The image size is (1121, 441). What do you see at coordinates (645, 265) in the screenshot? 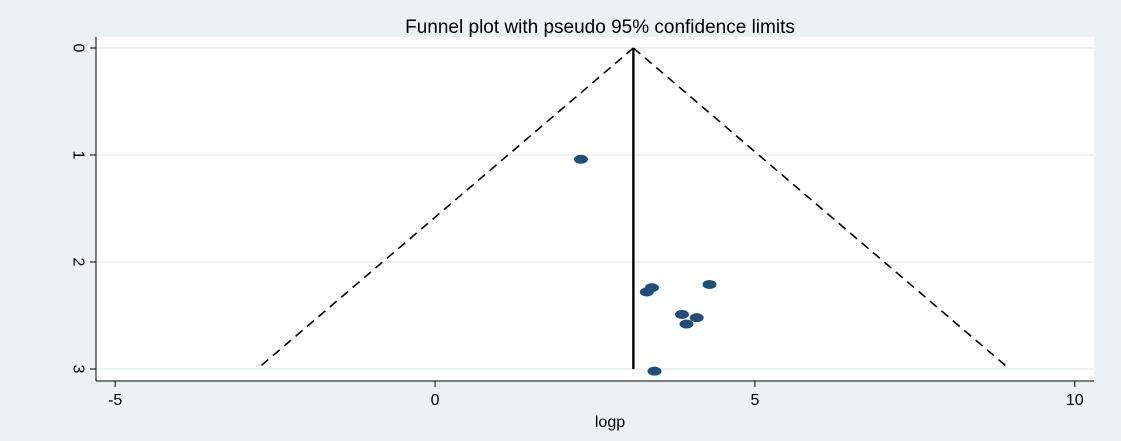
I see `study-points` at bounding box center [645, 265].